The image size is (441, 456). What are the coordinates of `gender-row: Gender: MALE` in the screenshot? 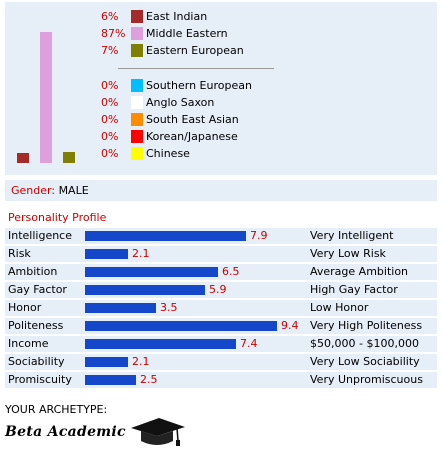 It's located at (221, 190).